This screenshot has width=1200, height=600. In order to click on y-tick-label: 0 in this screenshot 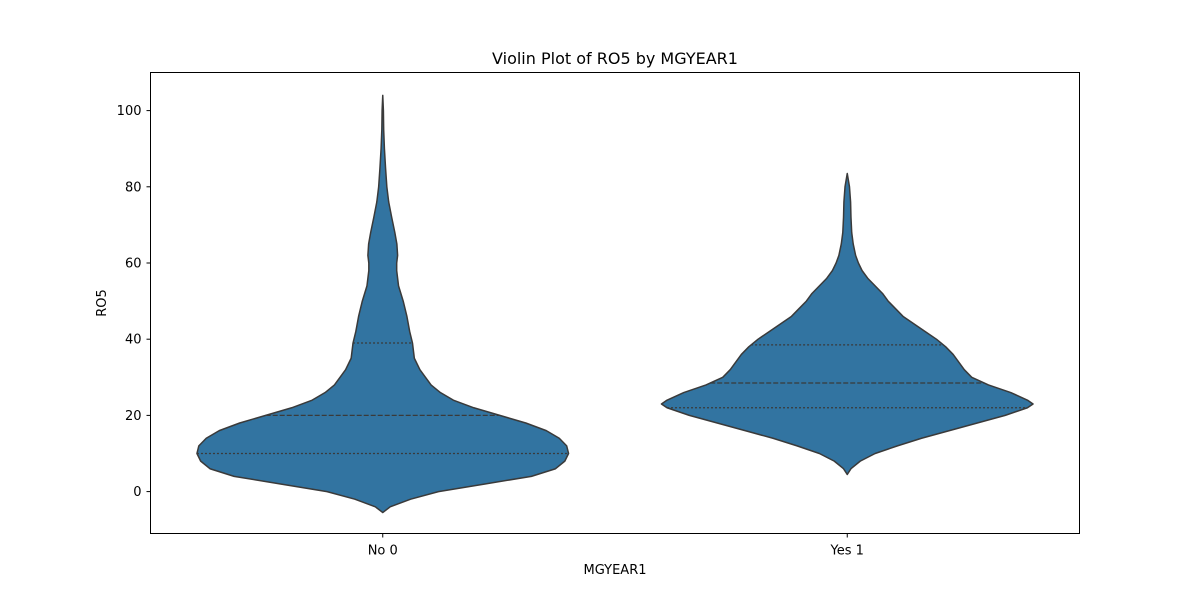, I will do `click(137, 492)`.